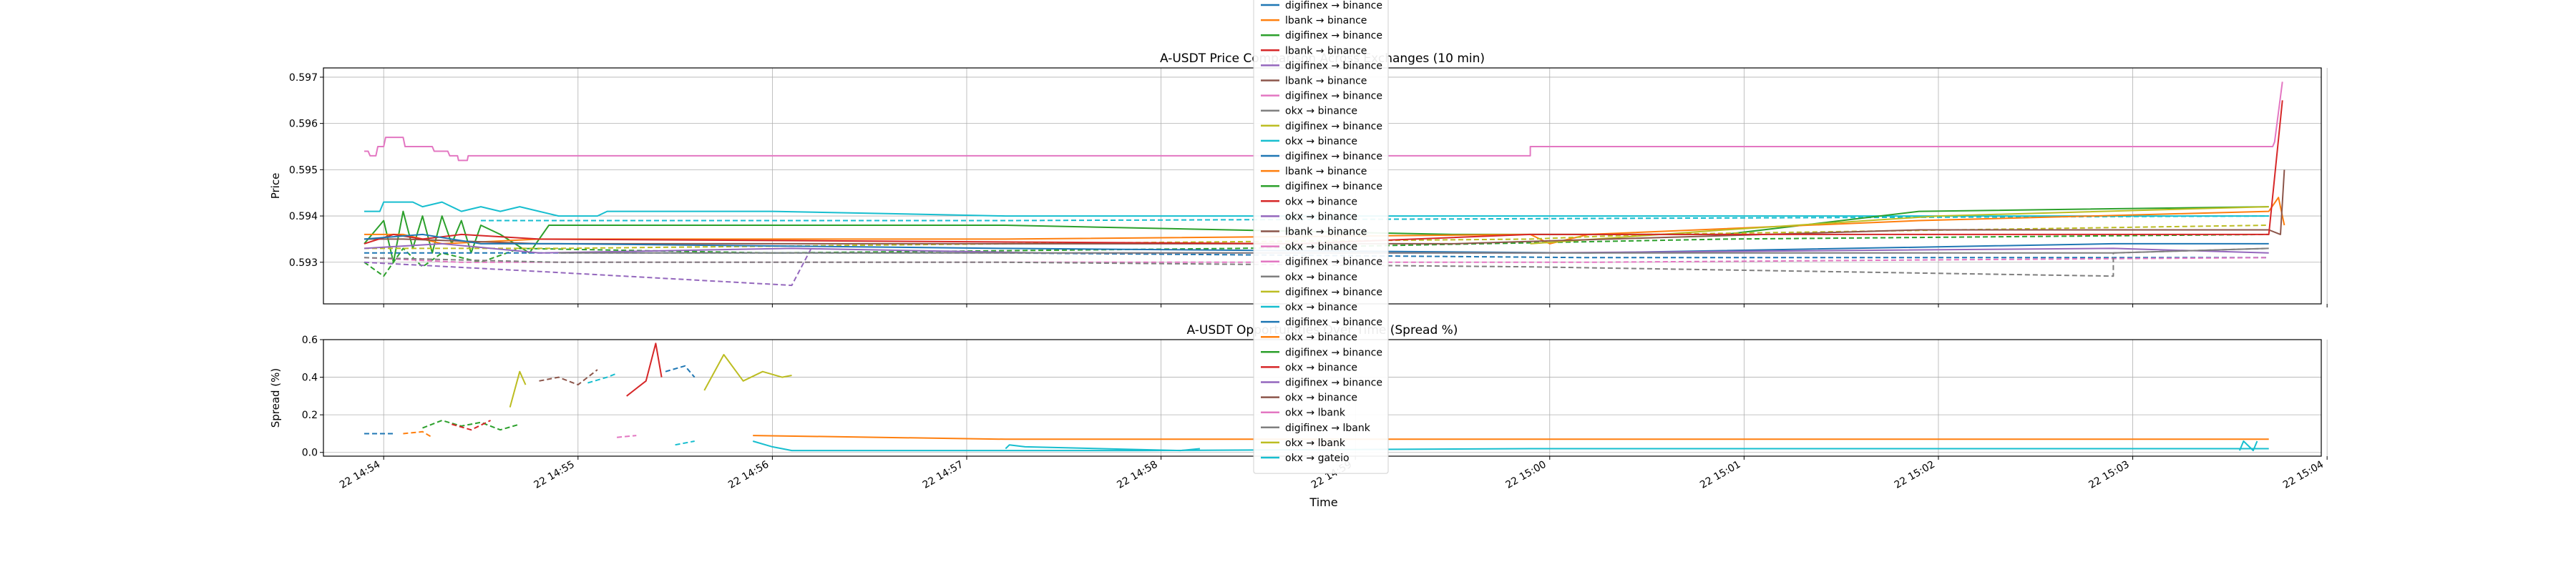  What do you see at coordinates (1323, 502) in the screenshot?
I see `x-axis-label: Time` at bounding box center [1323, 502].